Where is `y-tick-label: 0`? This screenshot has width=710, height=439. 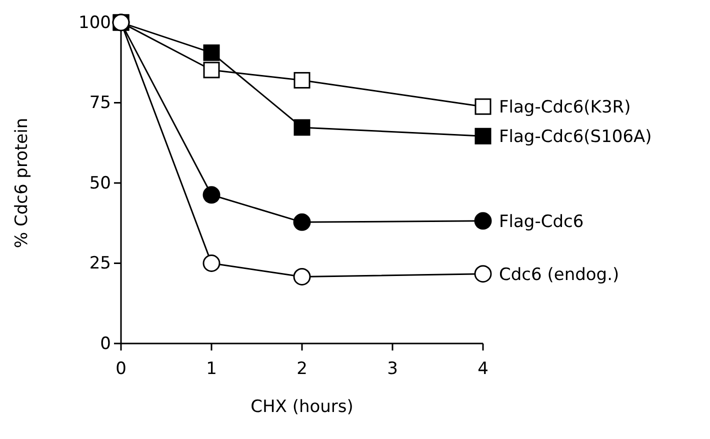 y-tick-label: 0 is located at coordinates (105, 344).